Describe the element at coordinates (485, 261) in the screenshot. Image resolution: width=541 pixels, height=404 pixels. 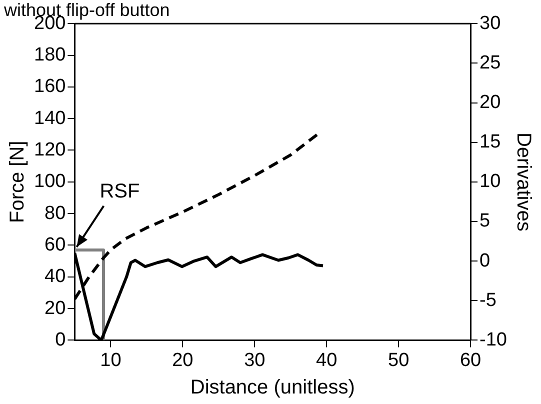
I see `y2-tick-label: 0` at that location.